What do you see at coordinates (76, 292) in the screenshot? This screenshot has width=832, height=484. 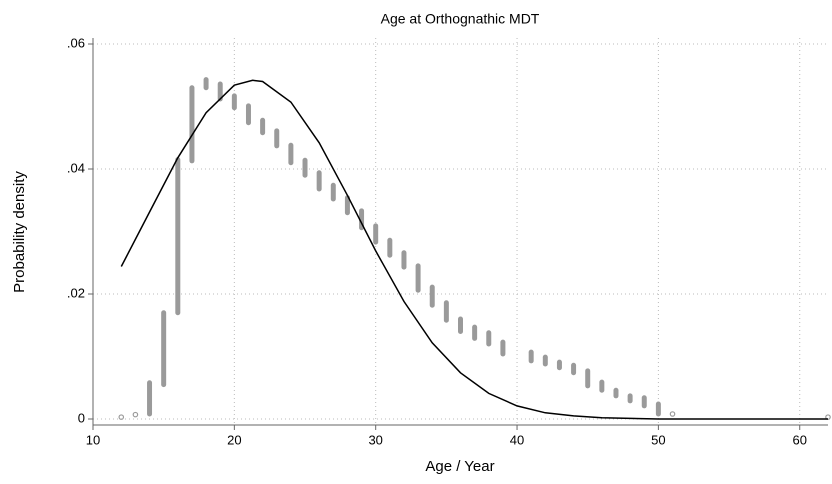 I see `y-tick-label: .02` at bounding box center [76, 292].